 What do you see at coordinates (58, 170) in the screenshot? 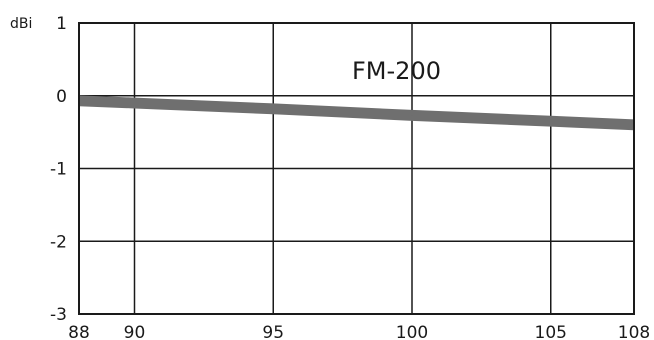
I see `y-tick-label-neg1: -1` at bounding box center [58, 170].